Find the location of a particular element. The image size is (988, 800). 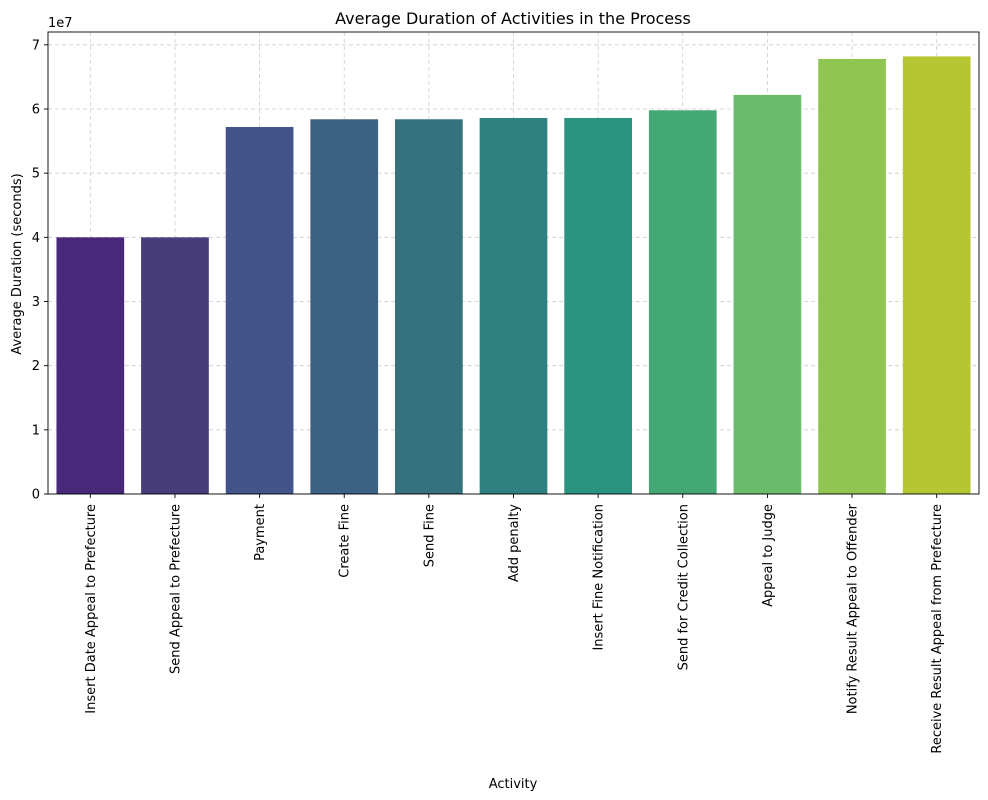

x-tick-label: Send Appeal to Prefecture is located at coordinates (175, 589).